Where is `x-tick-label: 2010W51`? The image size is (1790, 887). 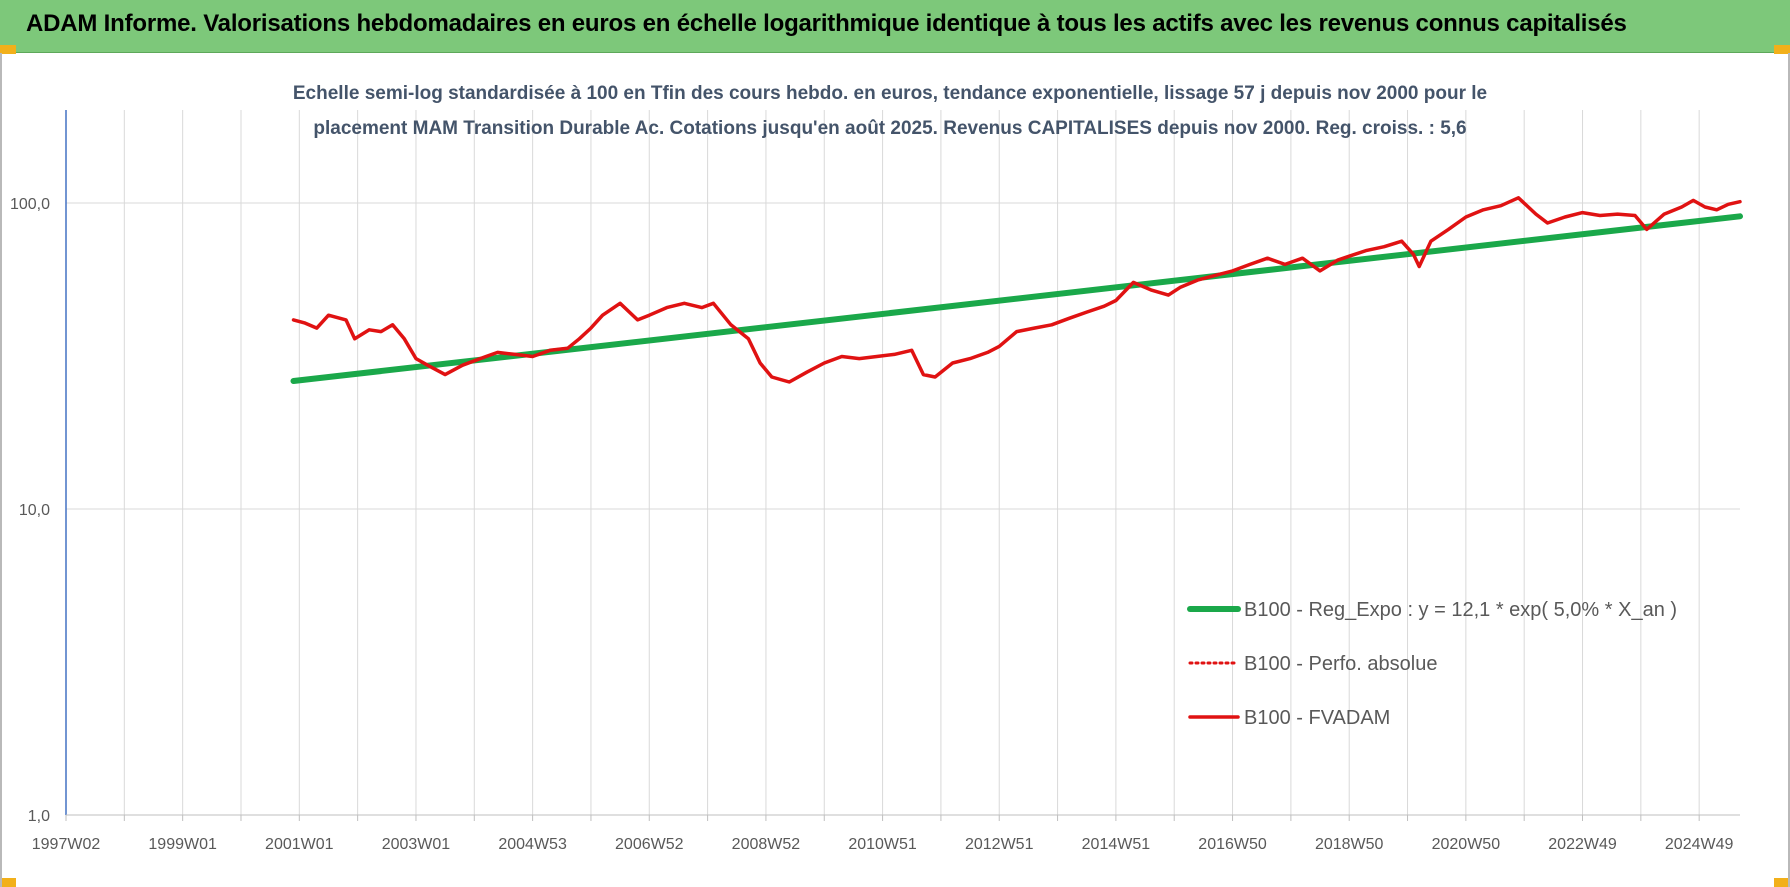 x-tick-label: 2010W51 is located at coordinates (882, 844).